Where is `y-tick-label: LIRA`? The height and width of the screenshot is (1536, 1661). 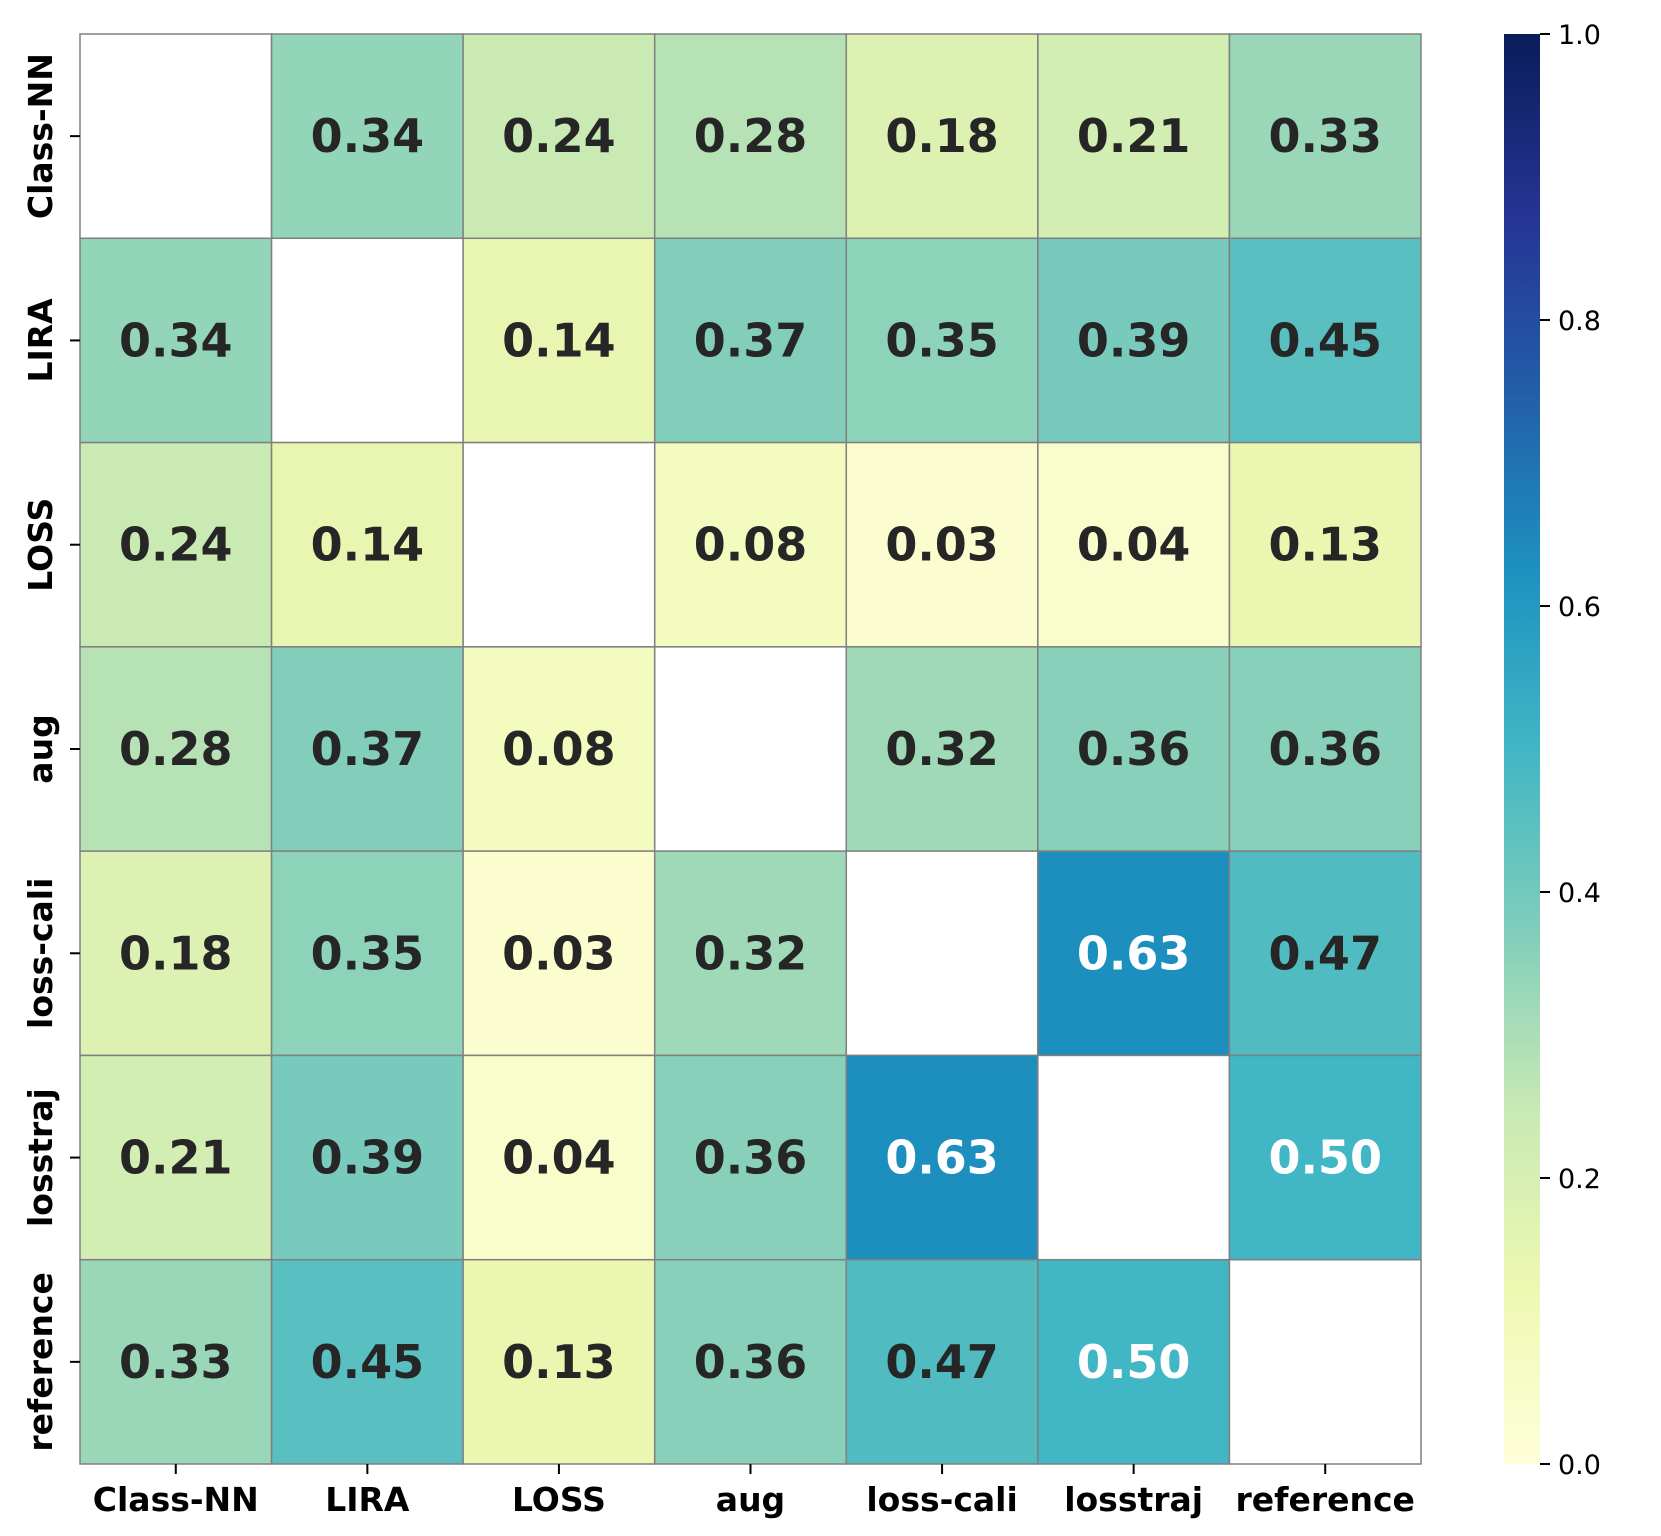 y-tick-label: LIRA is located at coordinates (40, 340).